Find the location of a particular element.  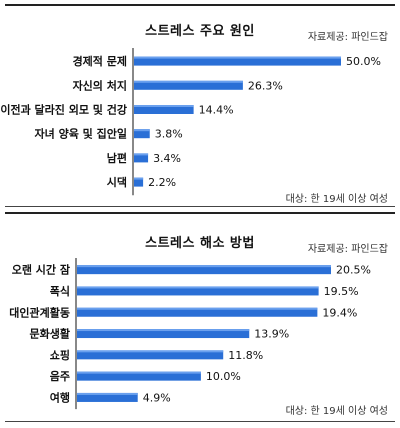

chart2-source: 자료제공: 파인드잡 is located at coordinates (347, 249).